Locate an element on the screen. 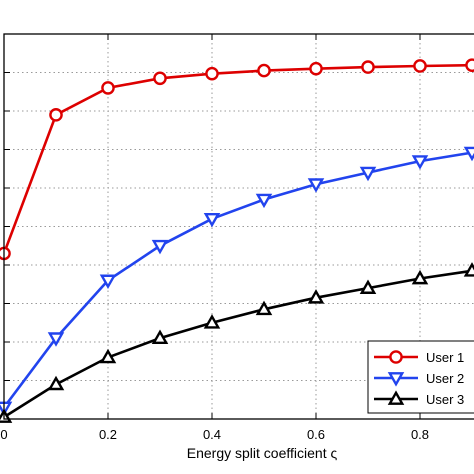  x-tick-label: 0 is located at coordinates (3, 434).